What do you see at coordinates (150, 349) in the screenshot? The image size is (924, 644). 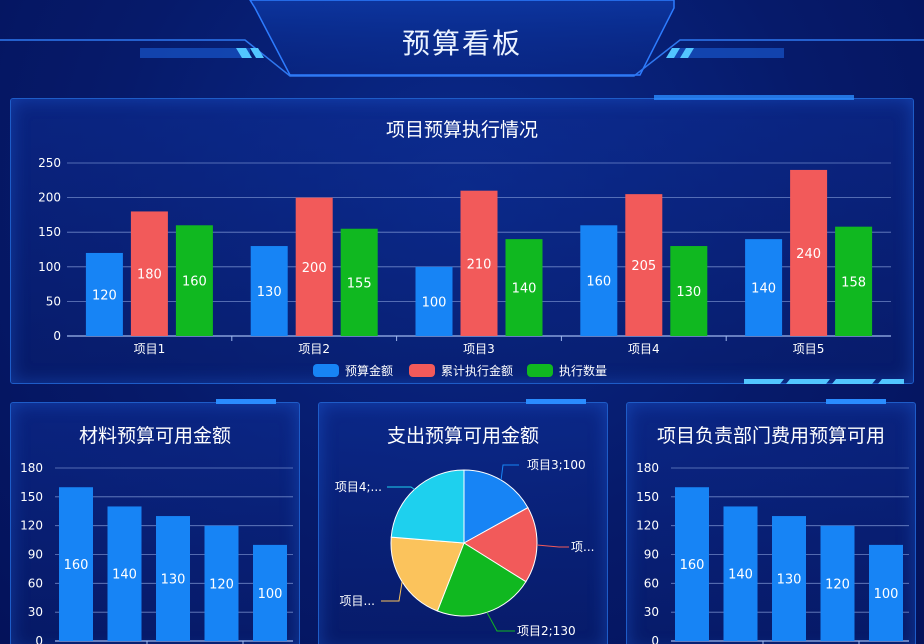 I see `x-tick-label: 项目1` at bounding box center [150, 349].